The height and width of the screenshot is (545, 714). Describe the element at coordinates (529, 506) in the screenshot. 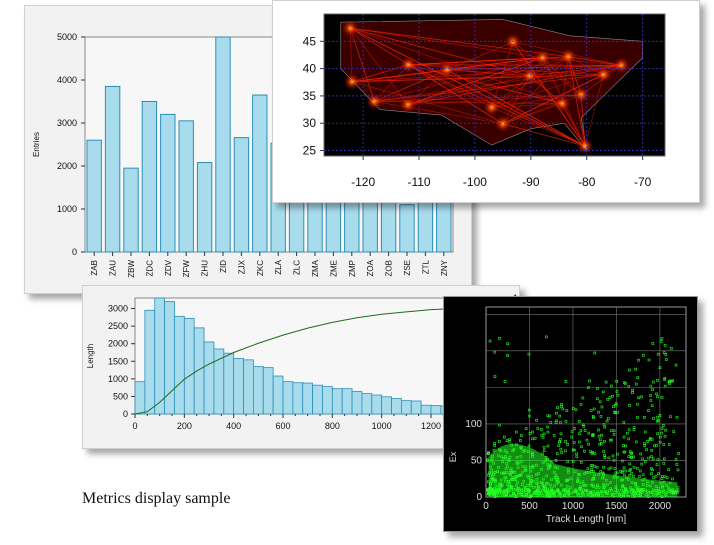

I see `x-tick-label: 500` at that location.